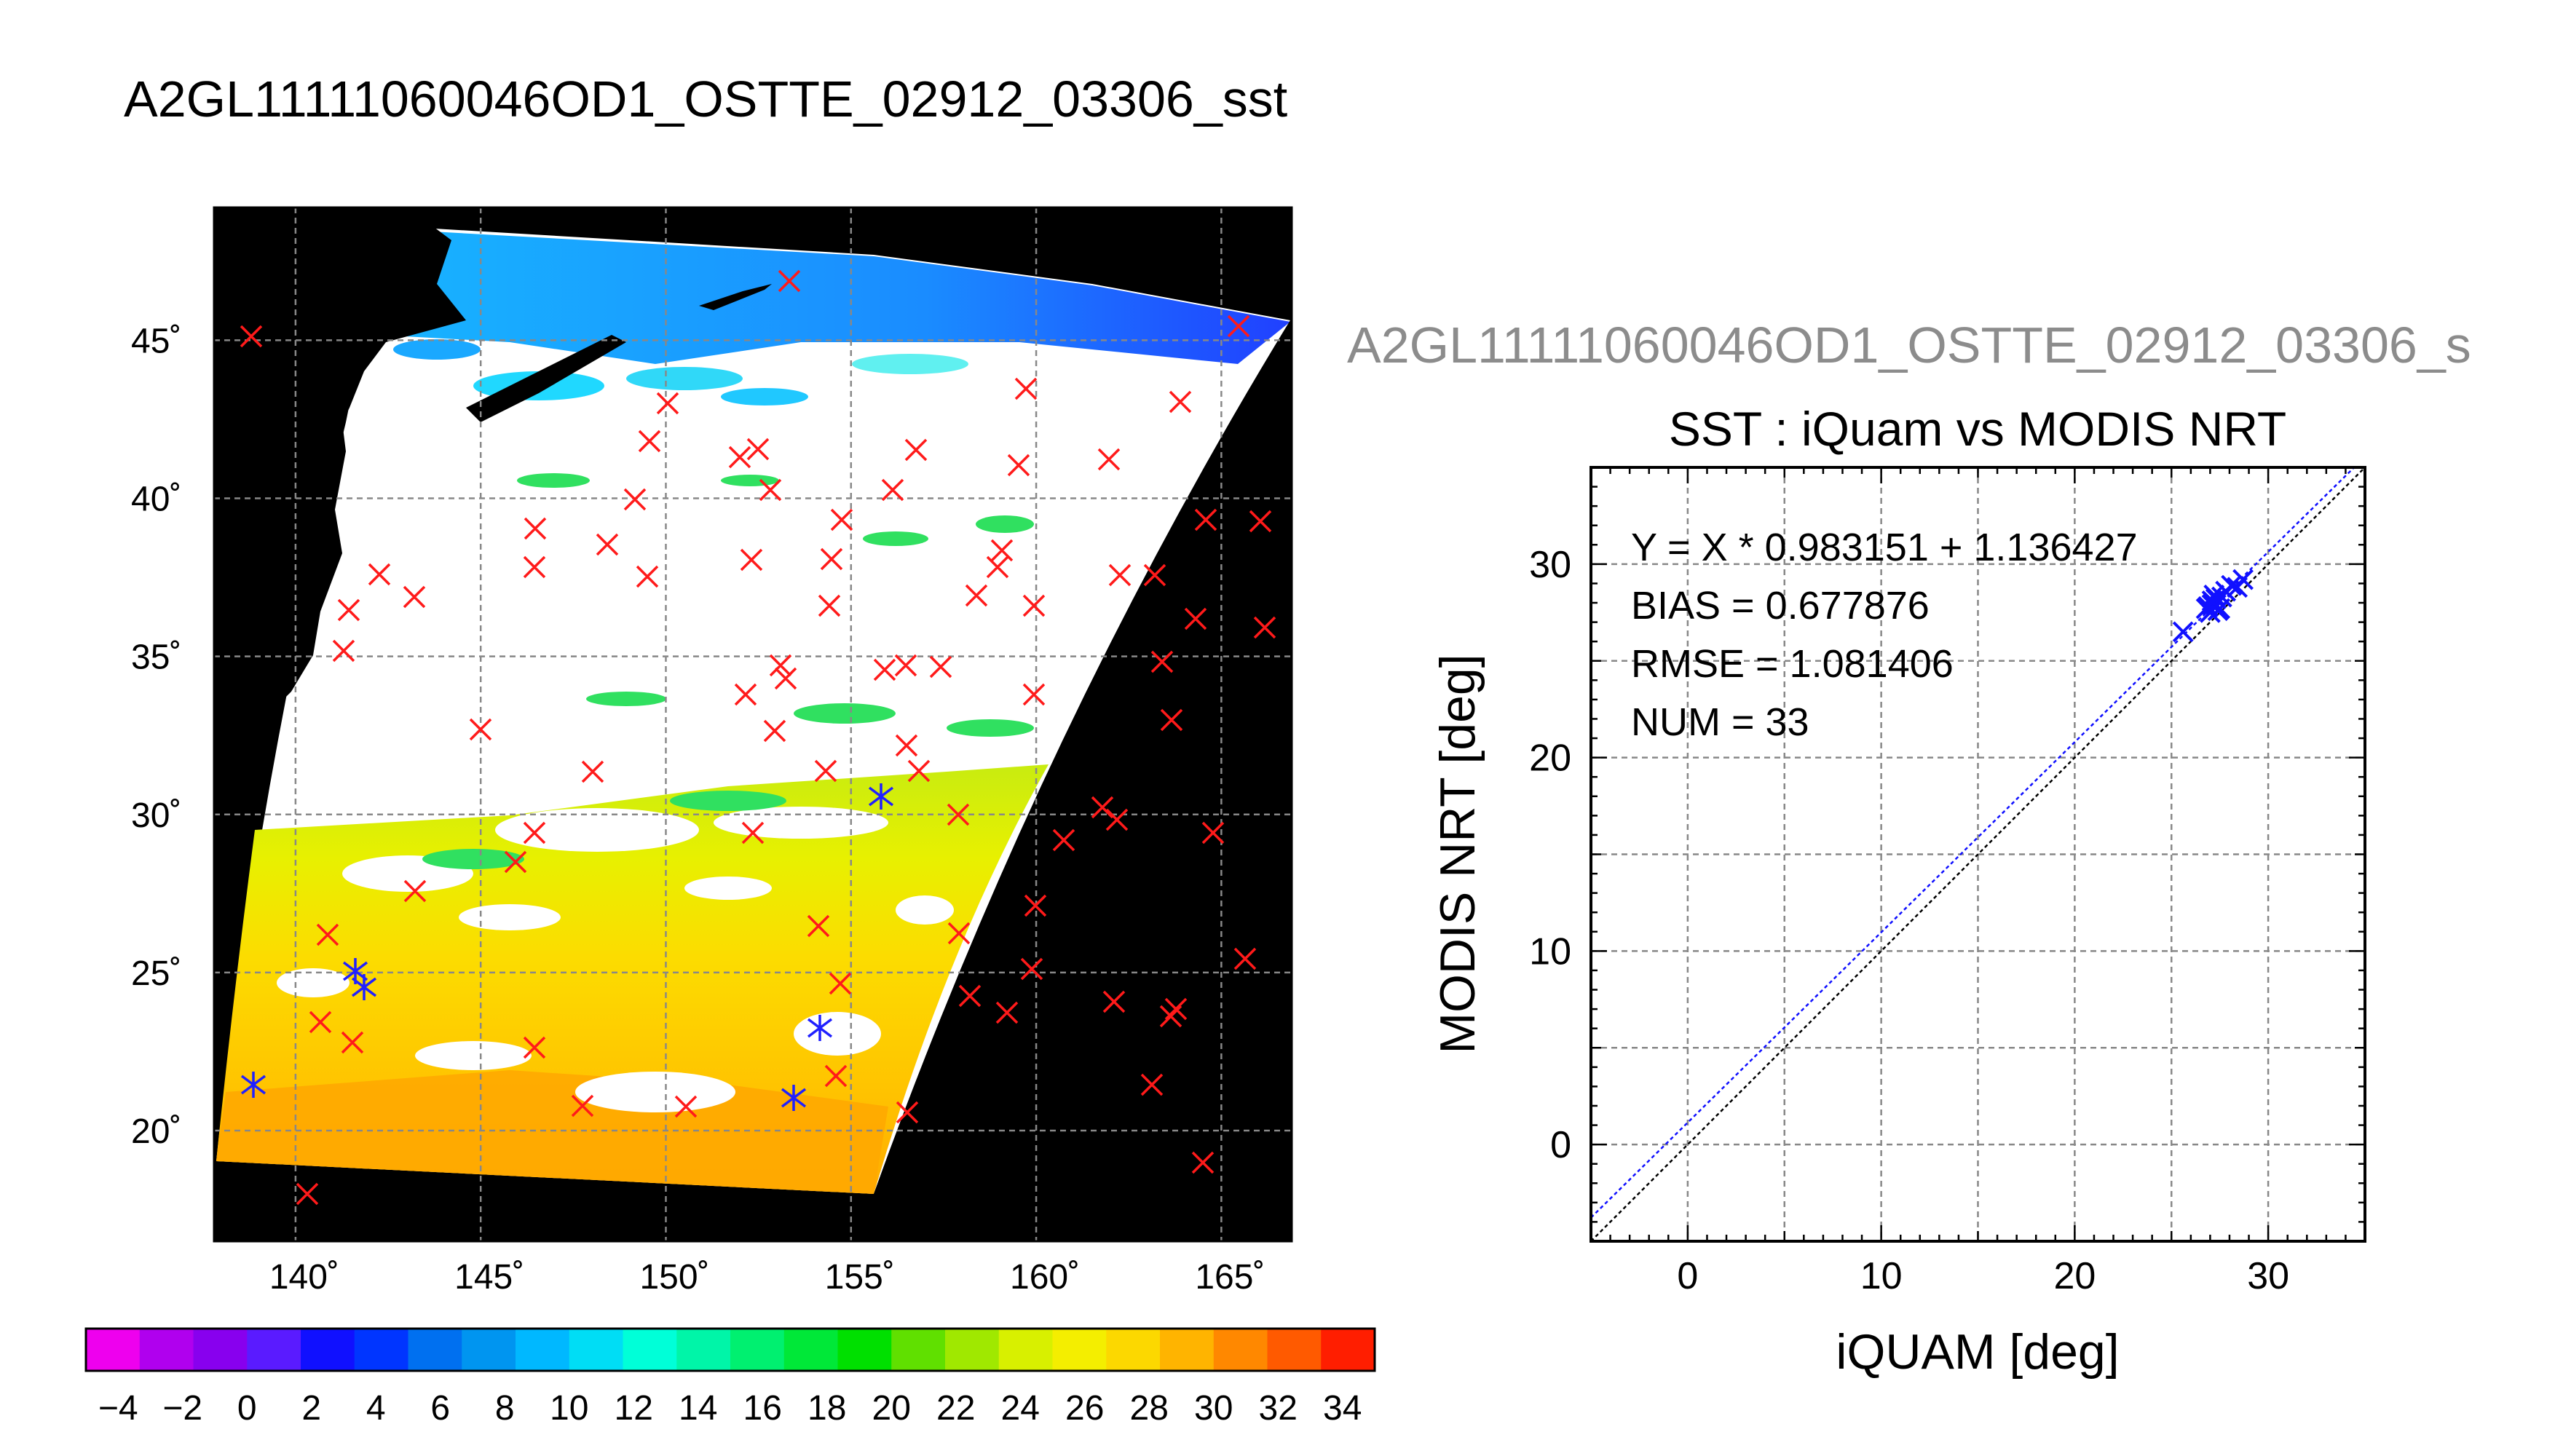 The image size is (2555, 1456). What do you see at coordinates (440, 1408) in the screenshot?
I see `colorbar-tick-label: 6` at bounding box center [440, 1408].